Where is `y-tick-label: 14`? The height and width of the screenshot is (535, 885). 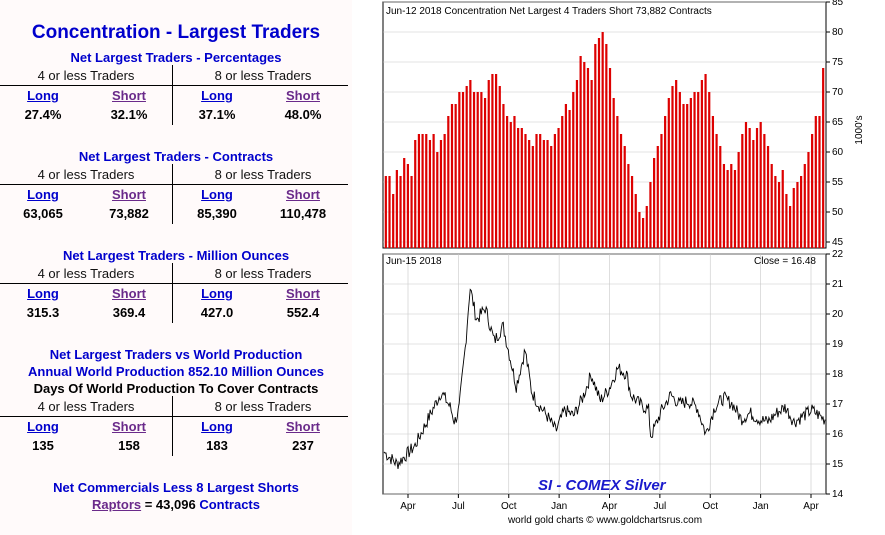 y-tick-label: 14 is located at coordinates (838, 494).